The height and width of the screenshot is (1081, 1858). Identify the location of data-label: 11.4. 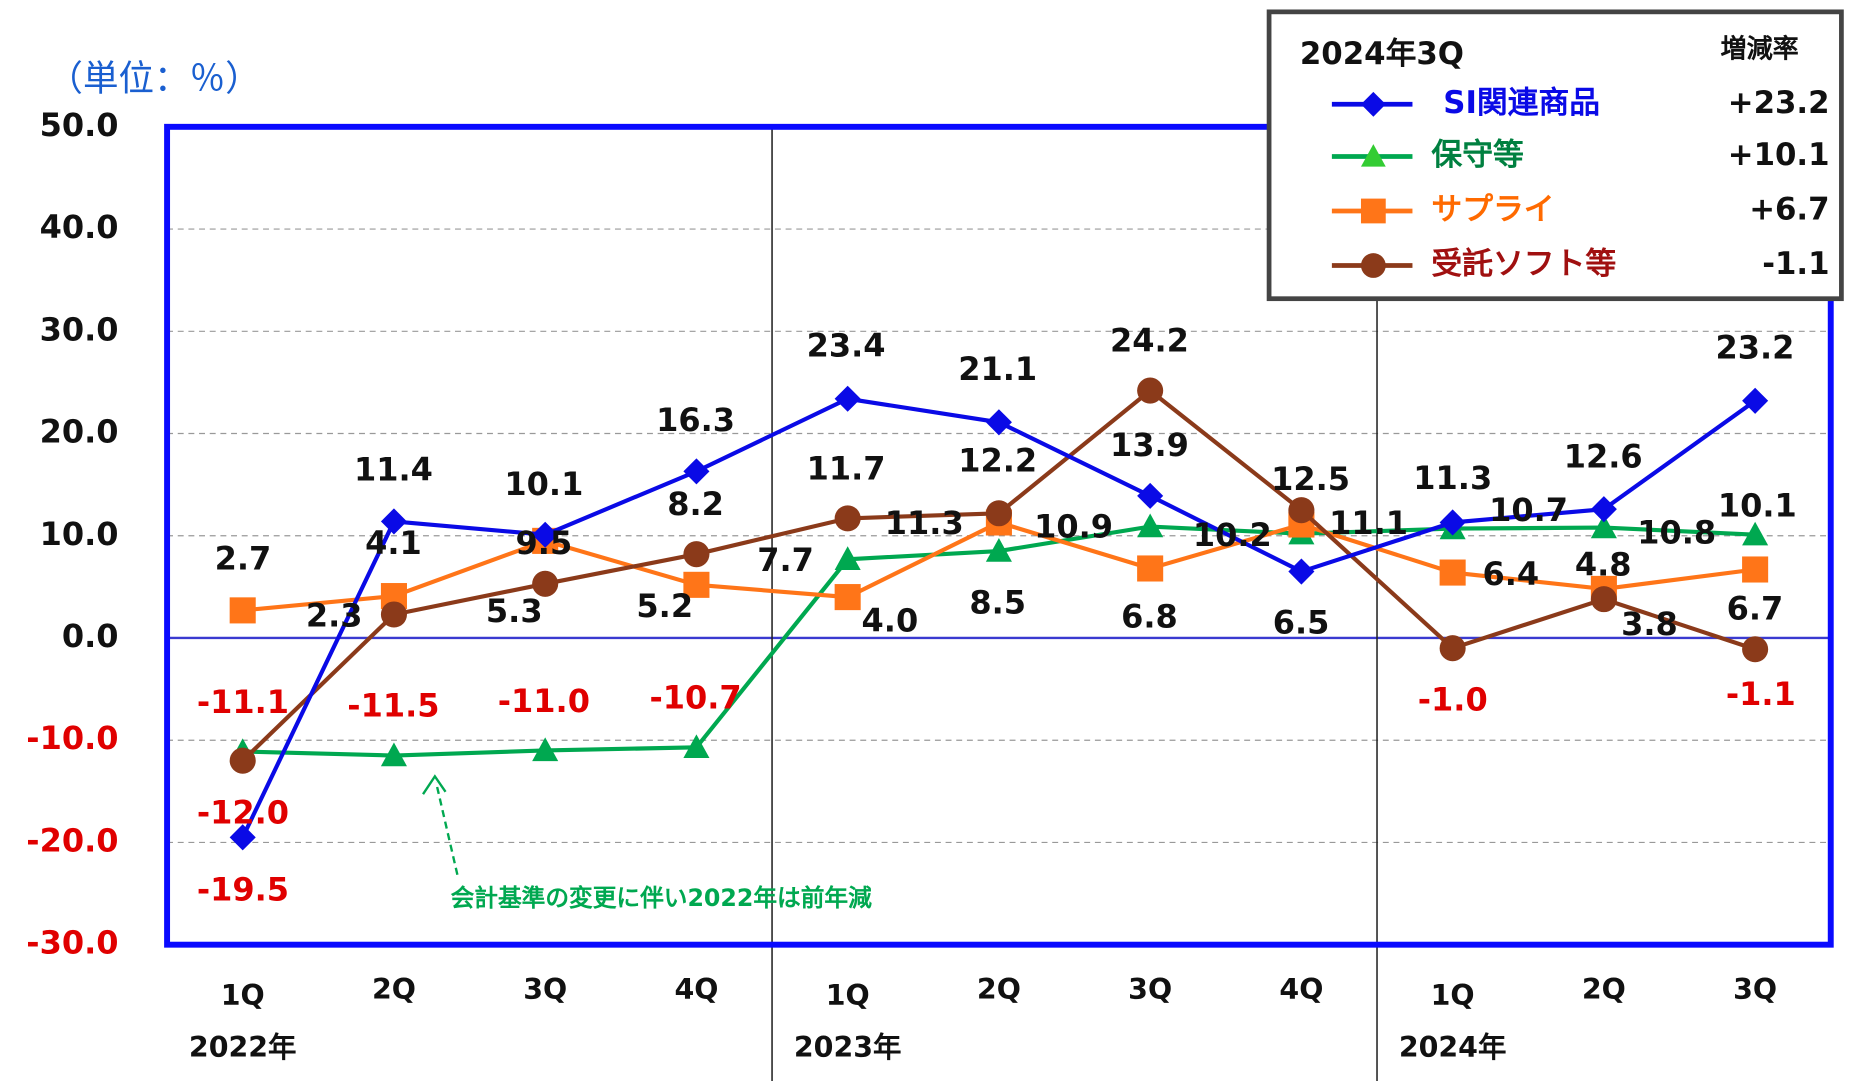
(393, 470).